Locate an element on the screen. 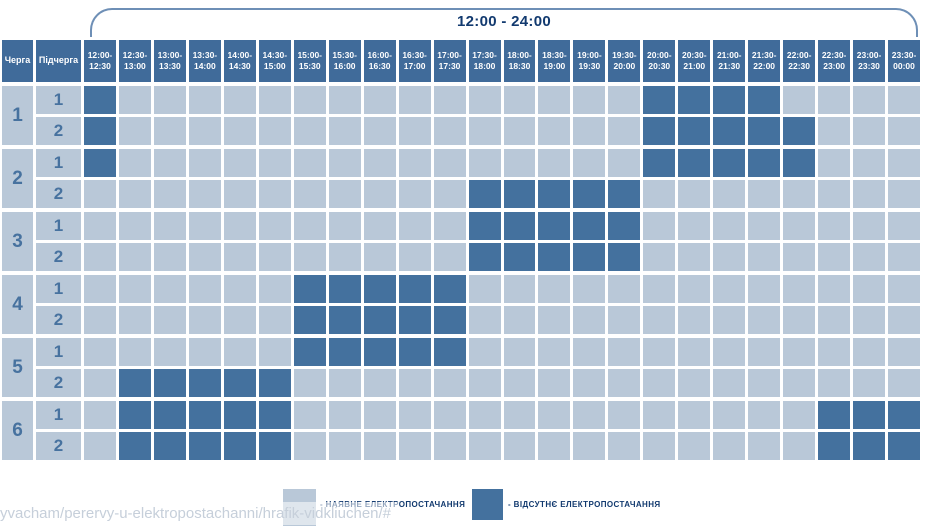 The width and height of the screenshot is (928, 526). time-slot-header: 14:00- 14:30 is located at coordinates (239, 61).